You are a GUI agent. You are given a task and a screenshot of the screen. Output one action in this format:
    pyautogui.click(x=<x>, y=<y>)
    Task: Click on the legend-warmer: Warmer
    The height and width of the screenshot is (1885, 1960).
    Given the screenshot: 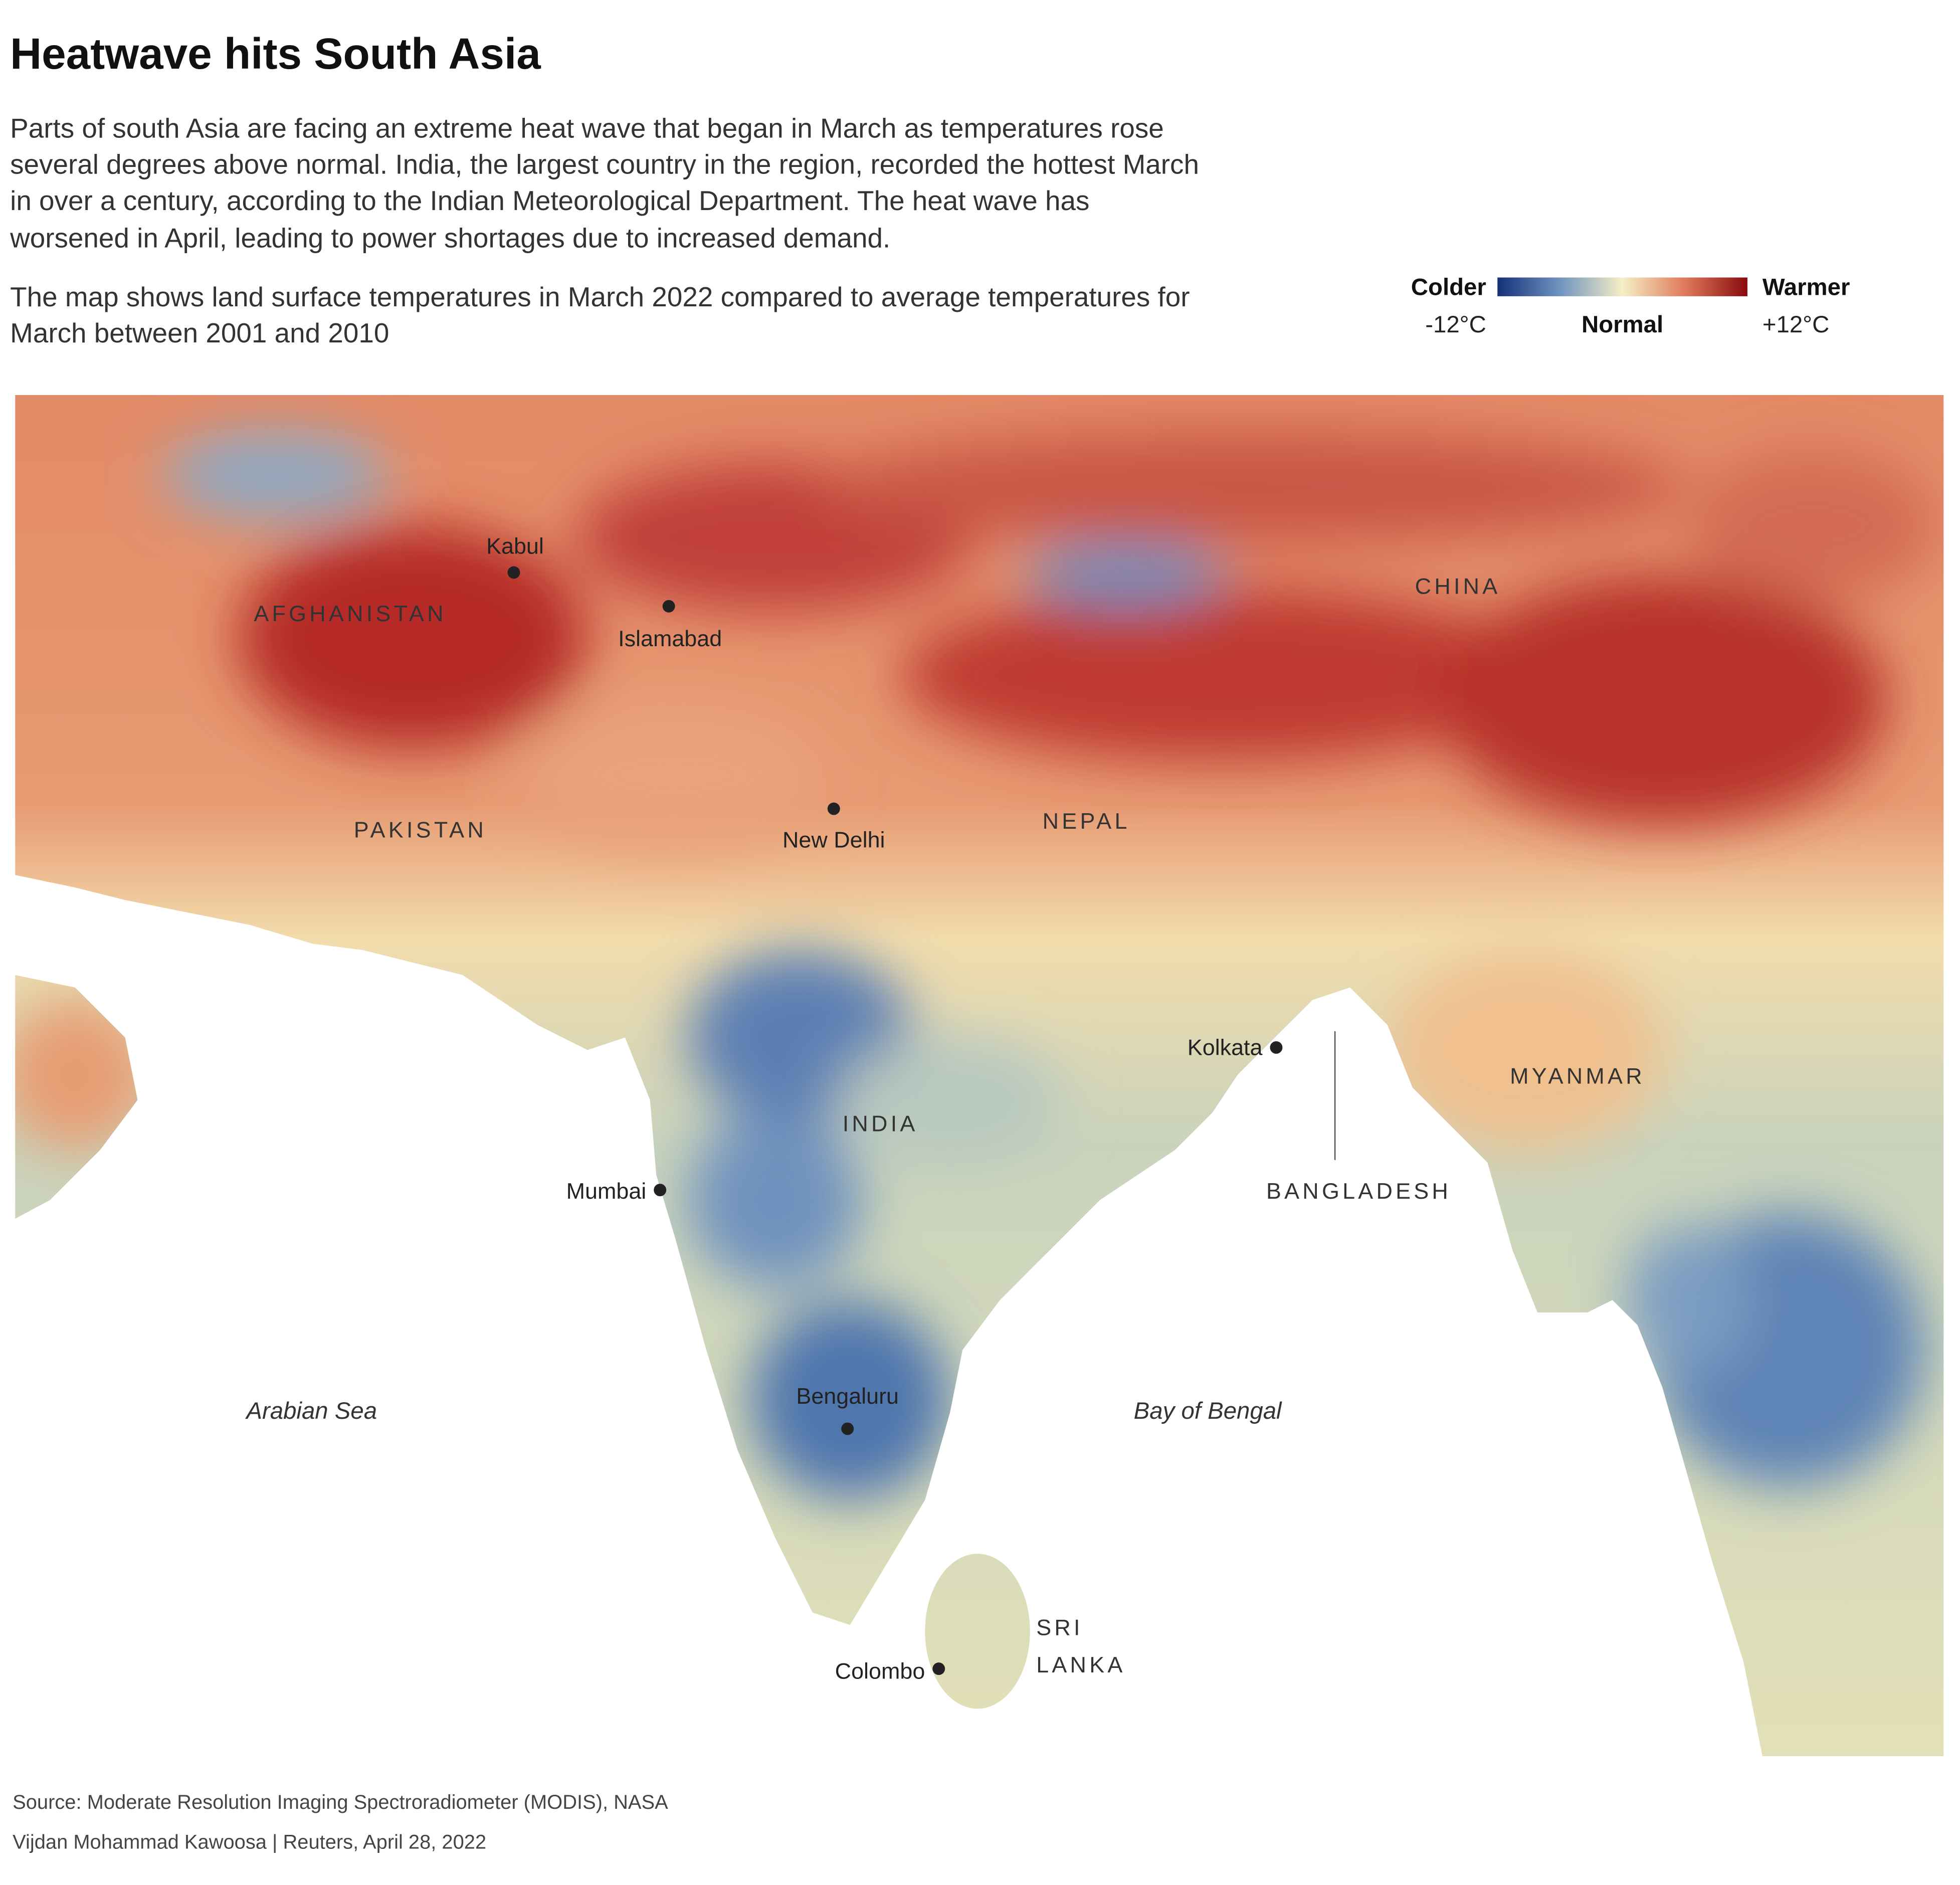 What is the action you would take?
    pyautogui.click(x=1806, y=287)
    